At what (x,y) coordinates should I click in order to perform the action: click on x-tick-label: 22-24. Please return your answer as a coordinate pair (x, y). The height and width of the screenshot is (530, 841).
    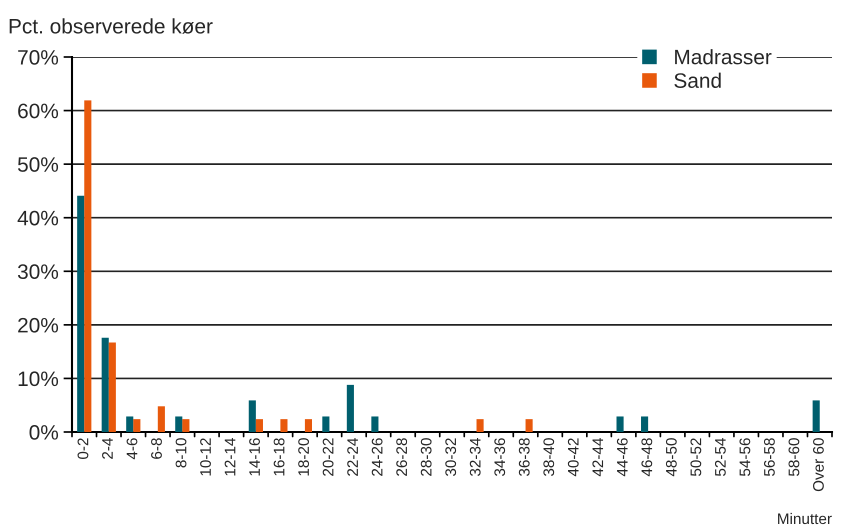
    Looking at the image, I should click on (352, 457).